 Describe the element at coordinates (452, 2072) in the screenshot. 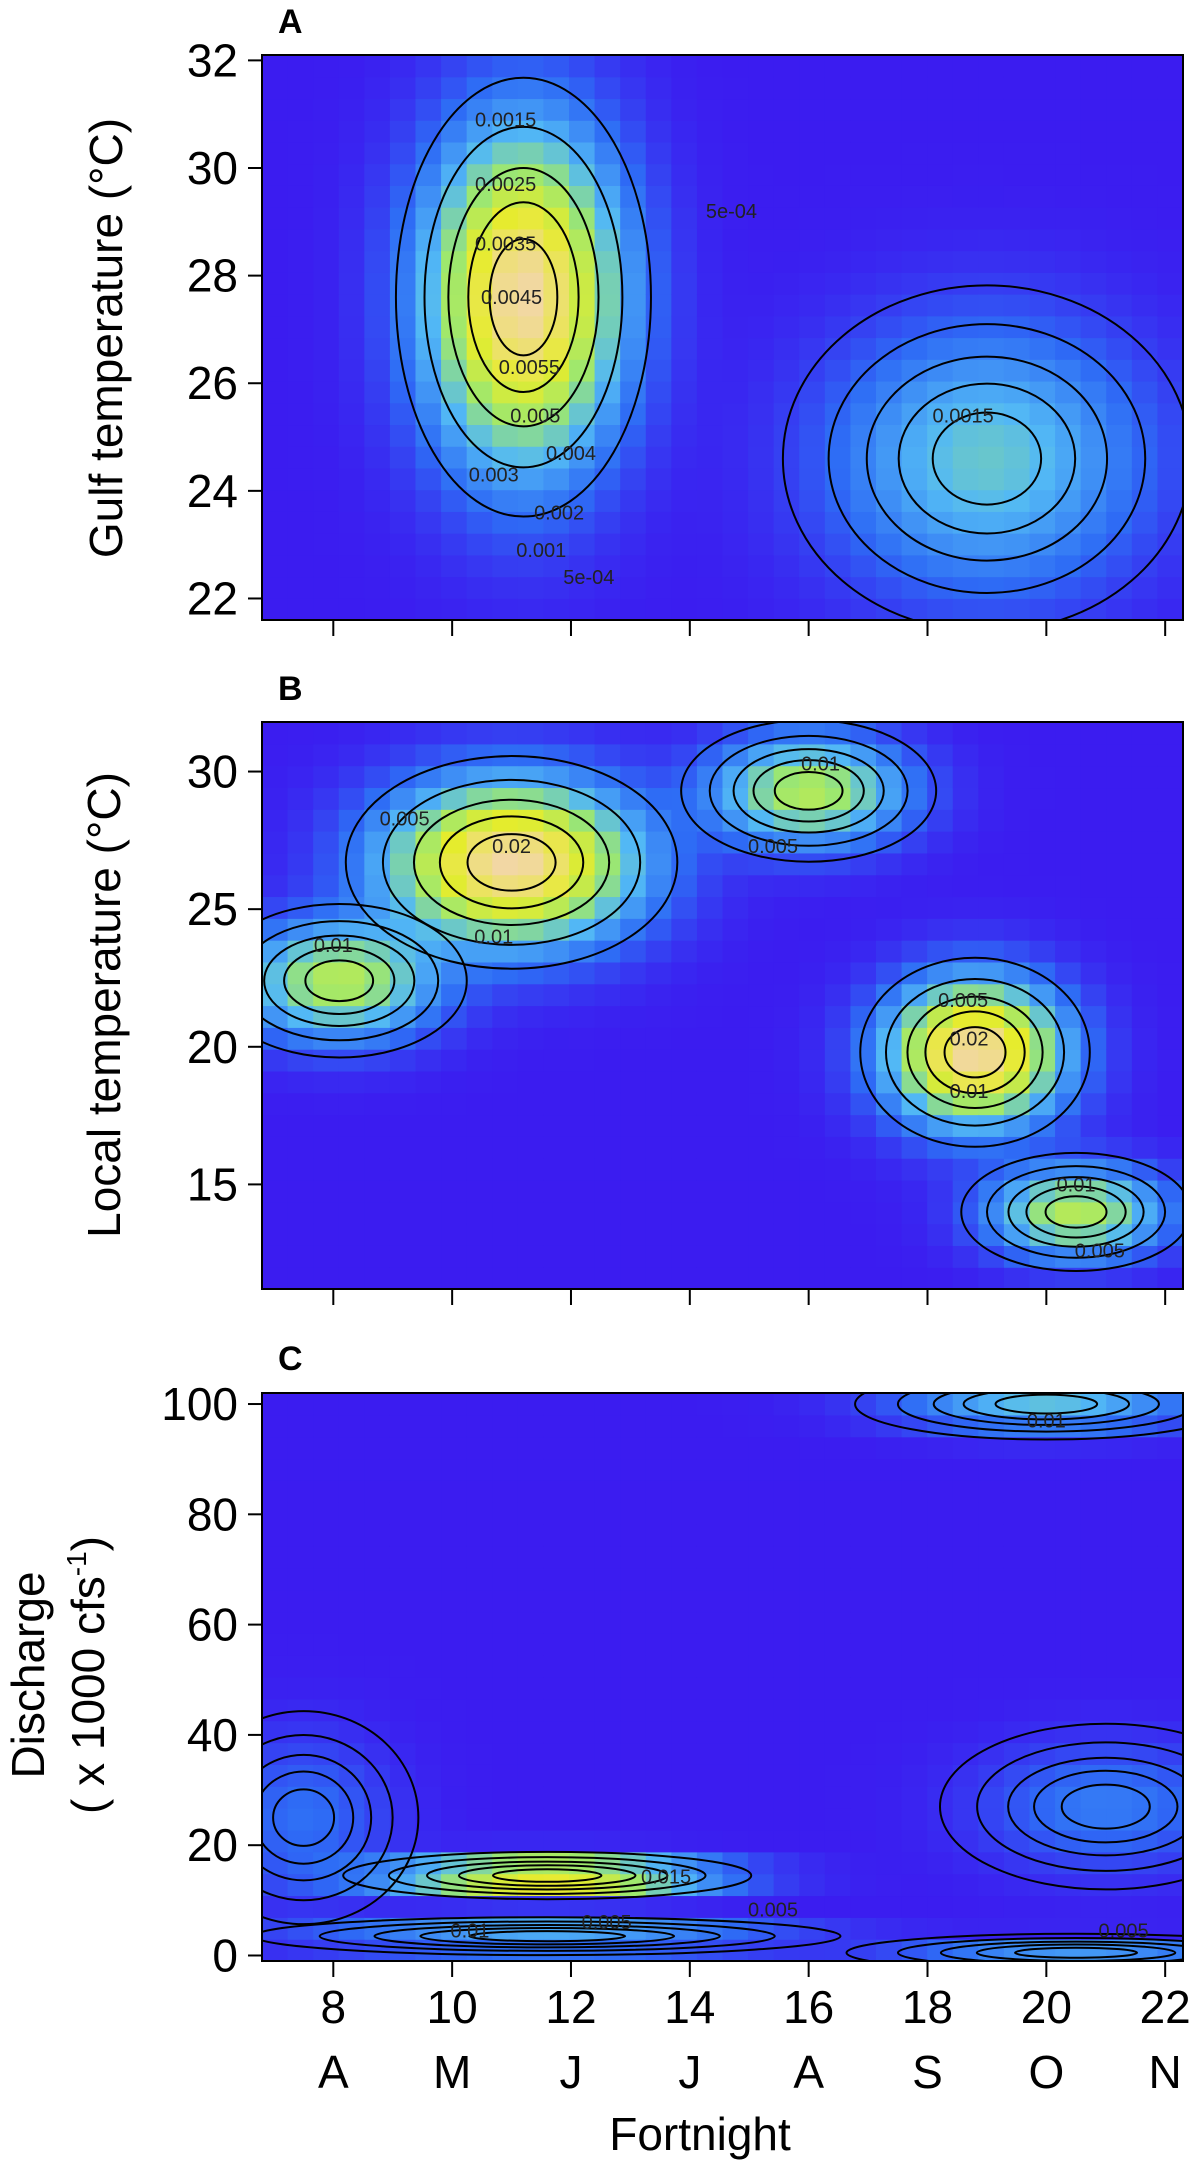

I see `month-label: M` at that location.